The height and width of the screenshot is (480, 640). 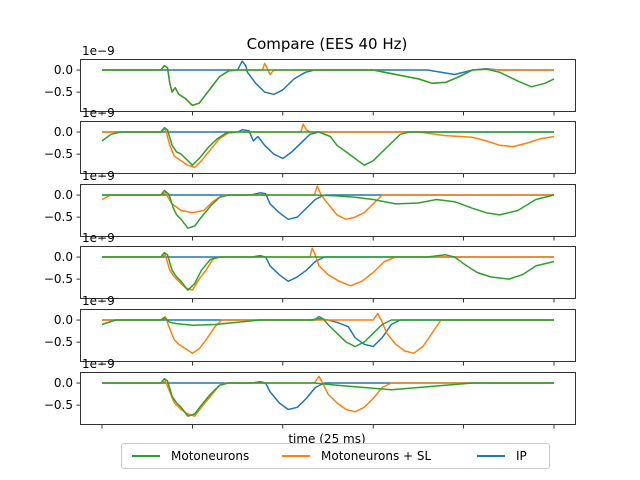 I want to click on legend: Motoneurons Motoneurons + SL IP, so click(x=335, y=456).